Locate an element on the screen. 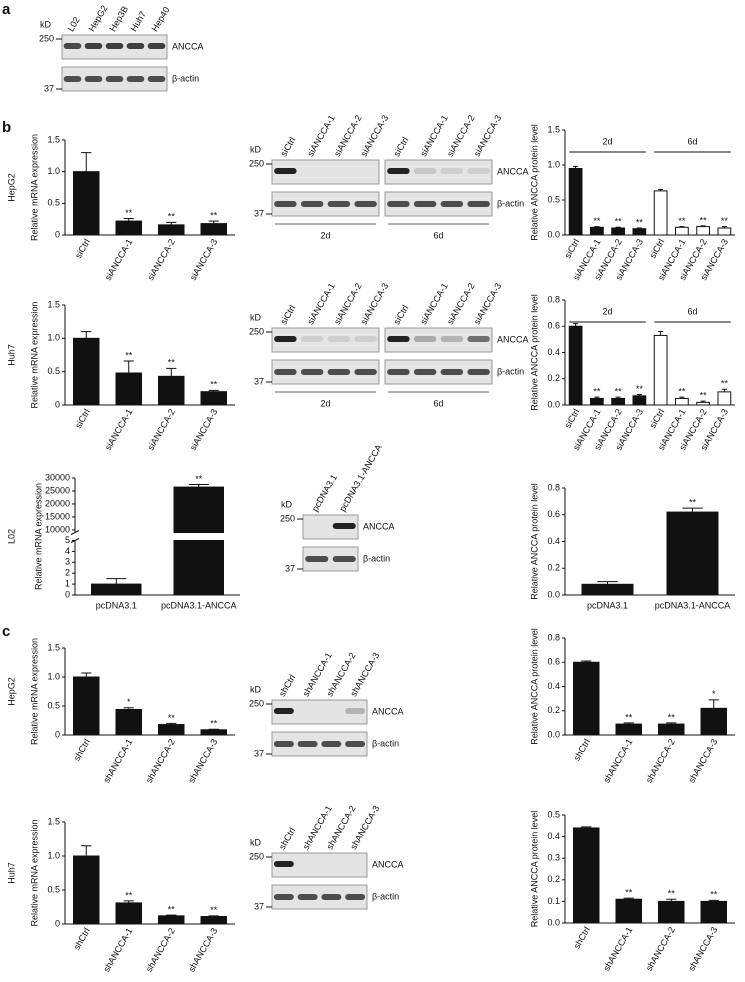 The width and height of the screenshot is (745, 982). y-tick-label: 10000 is located at coordinates (57, 529).